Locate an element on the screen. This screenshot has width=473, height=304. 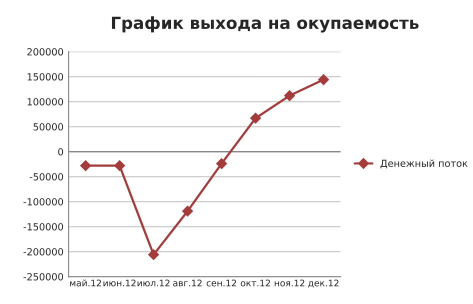
y-tick-label: -50000 is located at coordinates (47, 176).